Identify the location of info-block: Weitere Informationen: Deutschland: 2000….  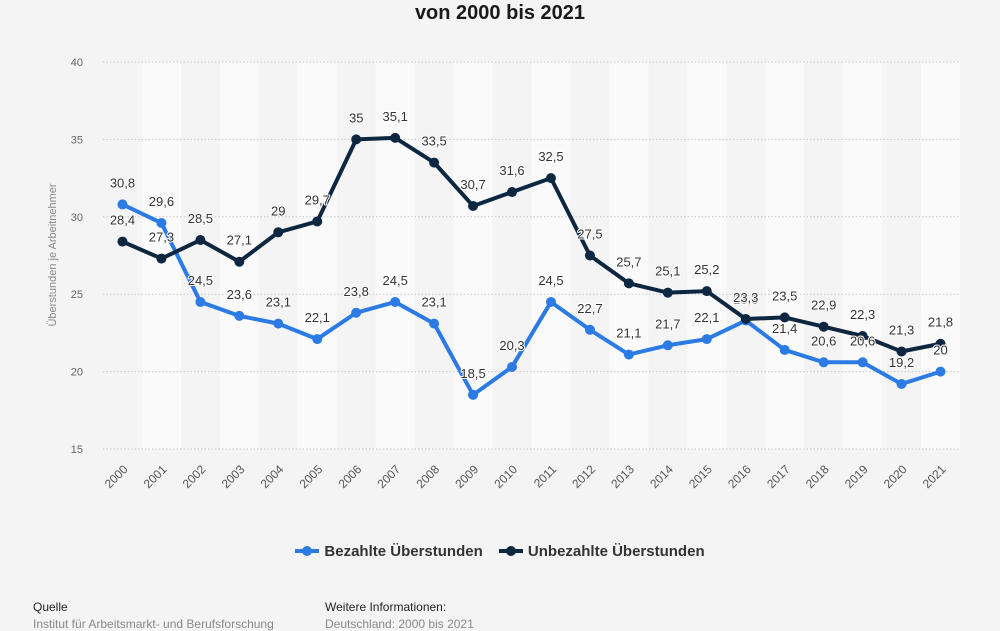
(399, 615).